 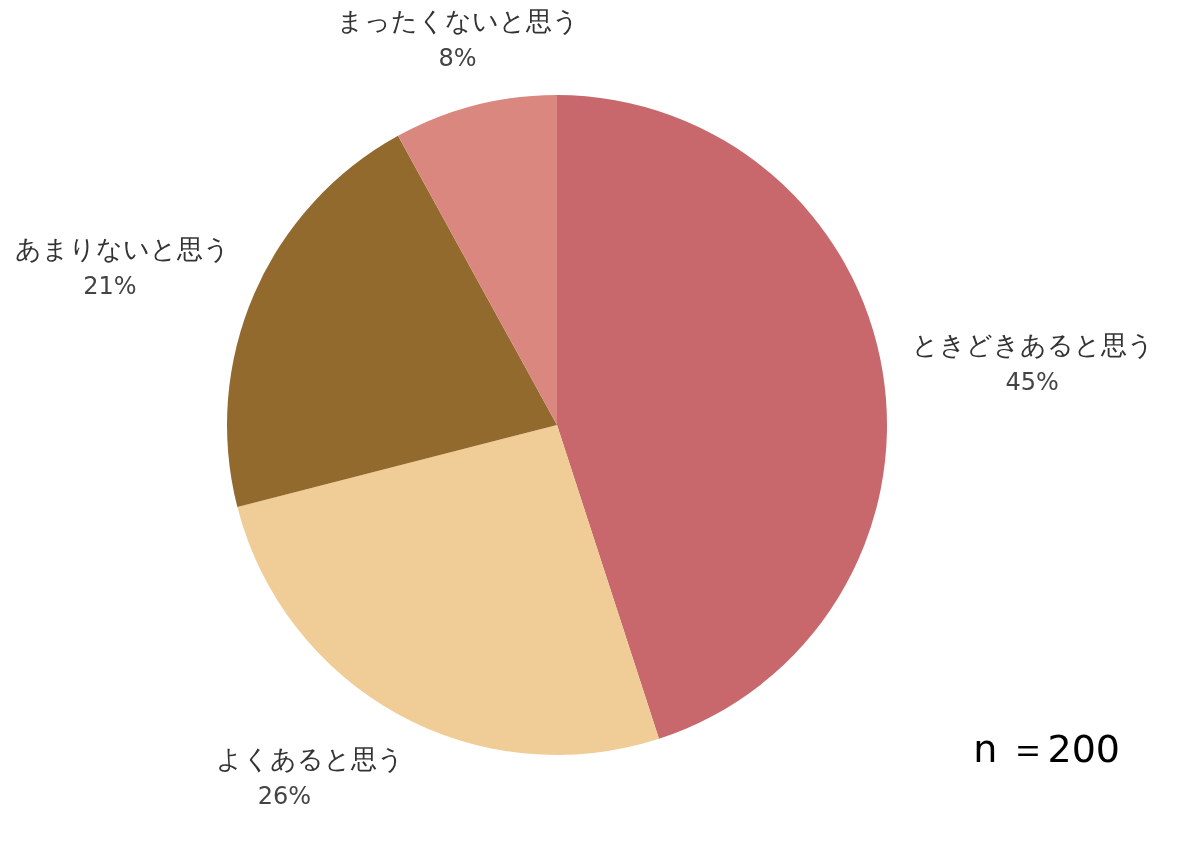 What do you see at coordinates (1046, 749) in the screenshot?
I see `text: n ＝200` at bounding box center [1046, 749].